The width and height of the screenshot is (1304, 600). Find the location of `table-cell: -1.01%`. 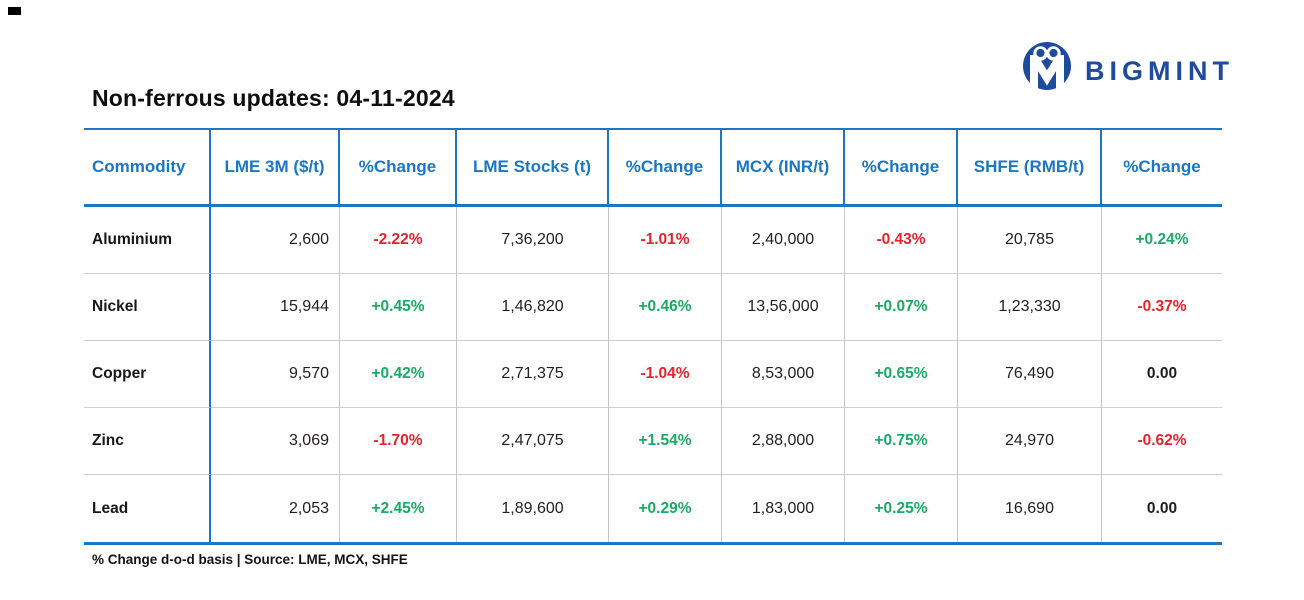

table-cell: -1.01% is located at coordinates (665, 240).